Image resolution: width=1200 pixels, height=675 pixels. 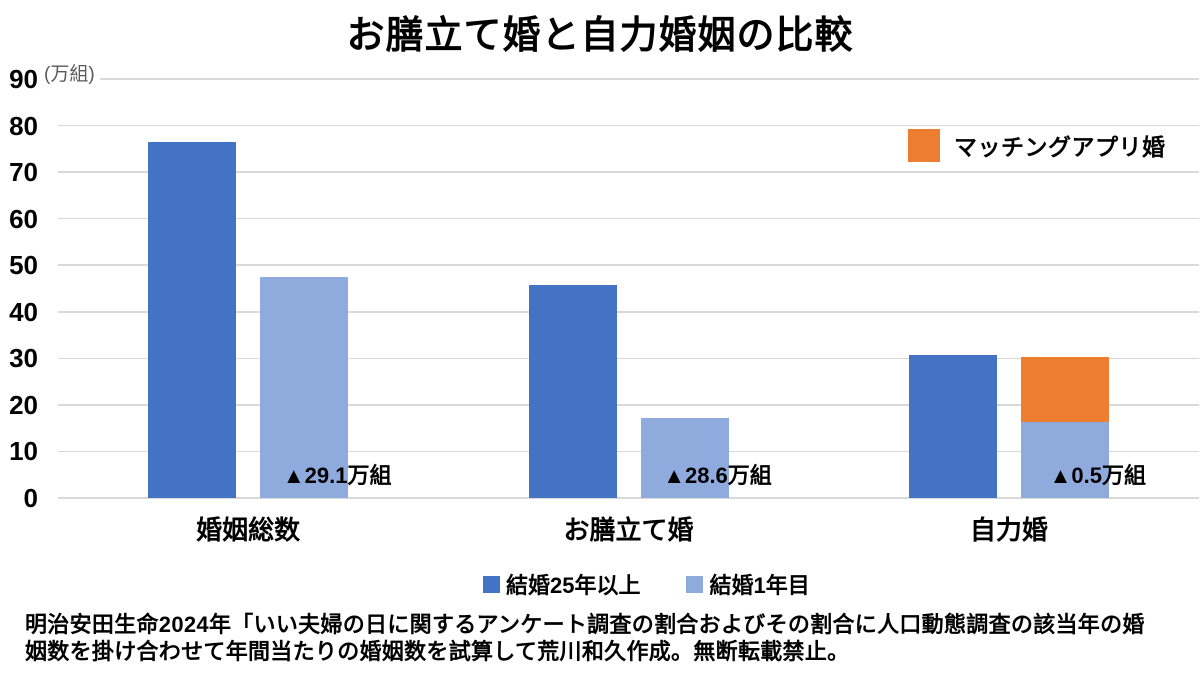 I want to click on delta-annotation-2: ▲28.6万組, so click(x=717, y=475).